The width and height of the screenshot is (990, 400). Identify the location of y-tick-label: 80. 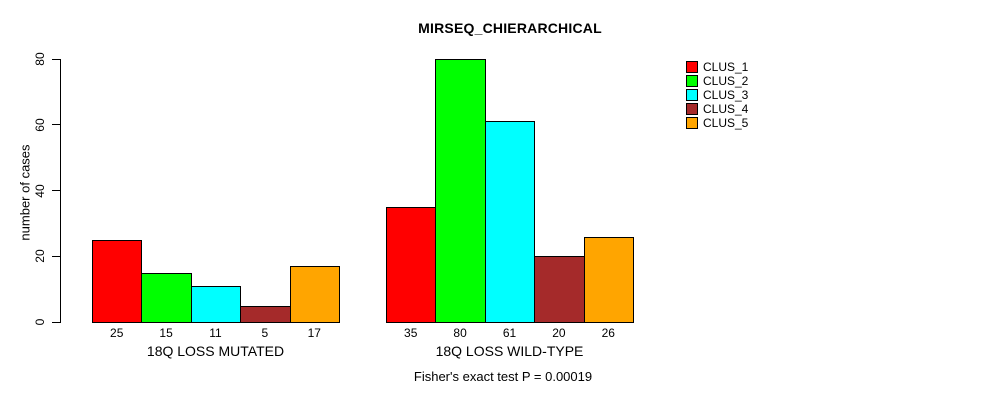
(40, 59).